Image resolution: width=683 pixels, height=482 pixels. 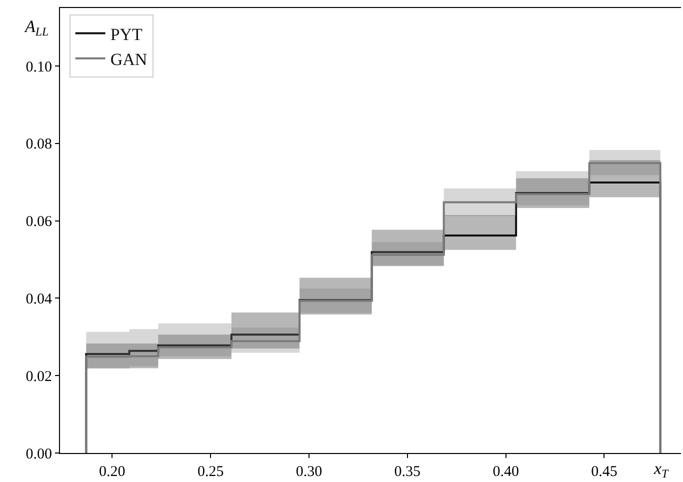 I want to click on x-tick-label: 0.25, so click(x=210, y=472).